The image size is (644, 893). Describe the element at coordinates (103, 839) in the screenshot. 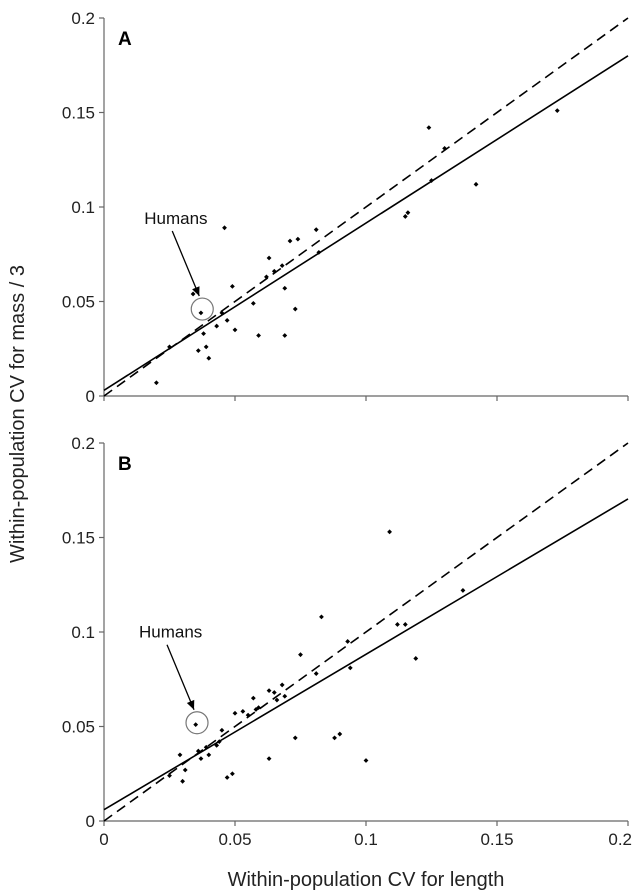

I see `x-tick-label: 0` at that location.